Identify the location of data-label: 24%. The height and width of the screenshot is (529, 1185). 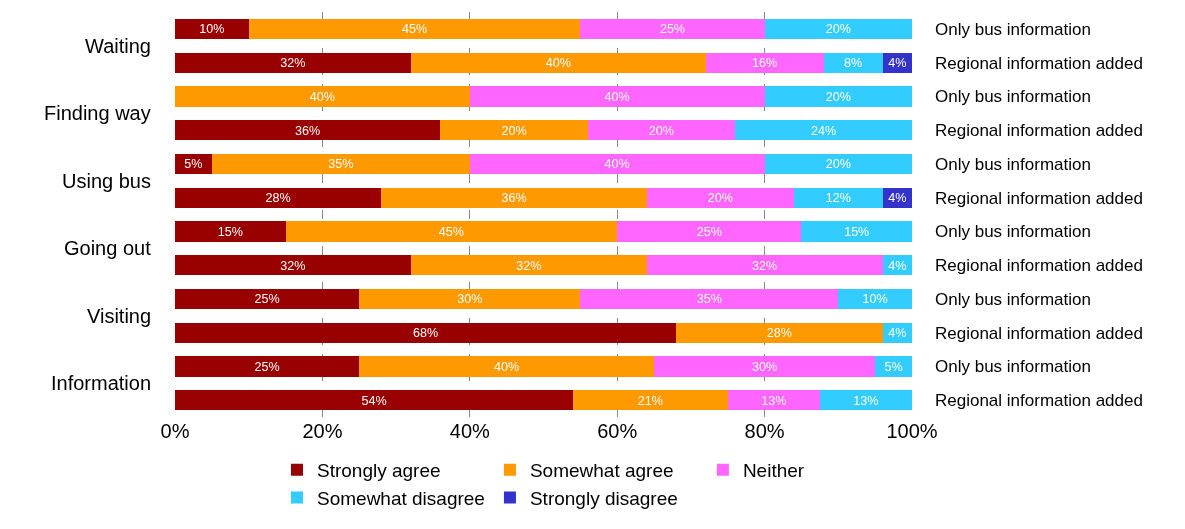
(823, 130).